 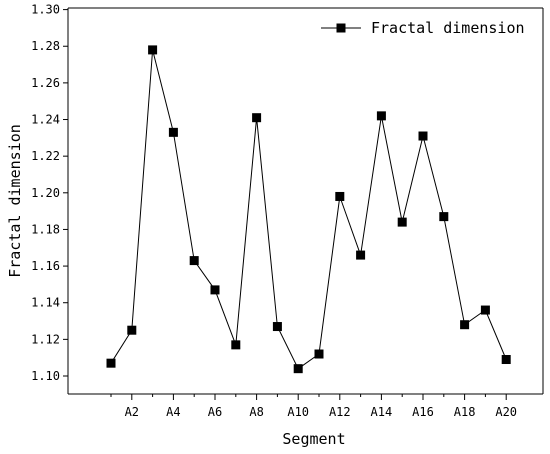 I want to click on y-tick-label: 1.24, so click(x=45, y=120).